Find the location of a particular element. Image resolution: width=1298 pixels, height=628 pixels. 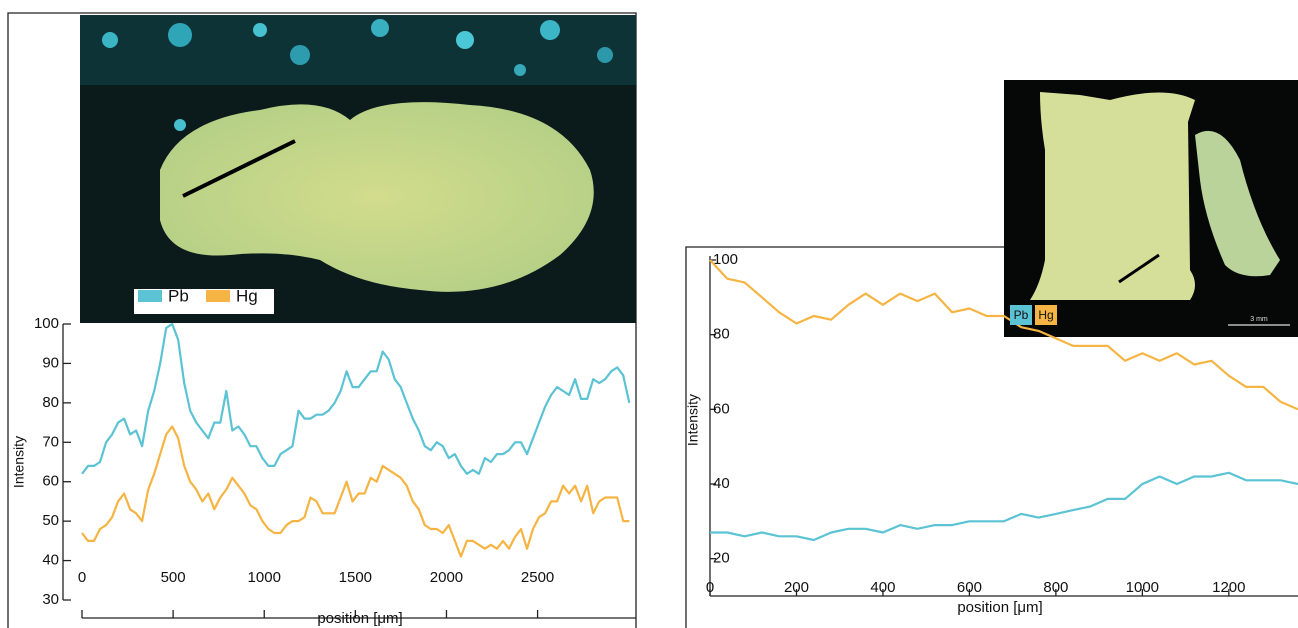

y-tick-label: 90 is located at coordinates (50, 362).